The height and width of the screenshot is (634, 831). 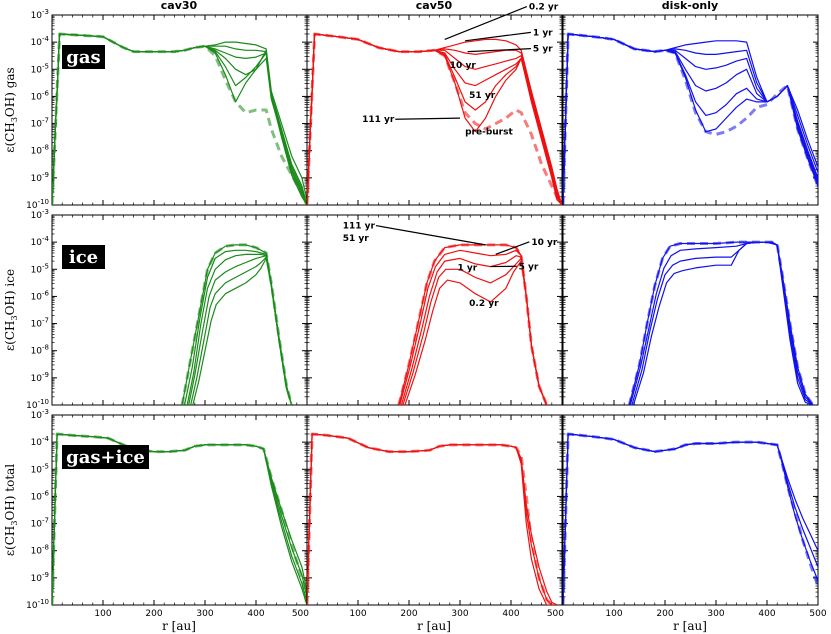 I want to click on y-label-total: ε(CH3OH) total, so click(x=11, y=510).